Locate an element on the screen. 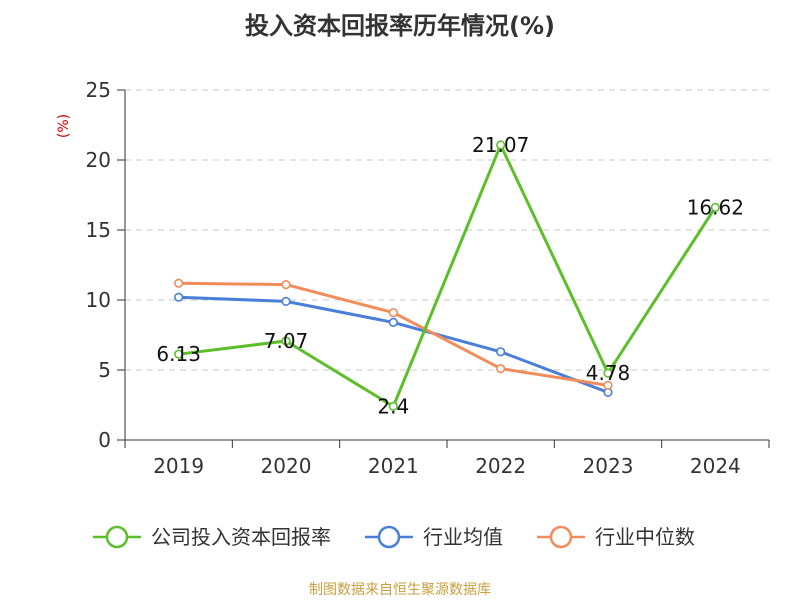 The width and height of the screenshot is (800, 600). x-tick-label: 2022 is located at coordinates (500, 466).